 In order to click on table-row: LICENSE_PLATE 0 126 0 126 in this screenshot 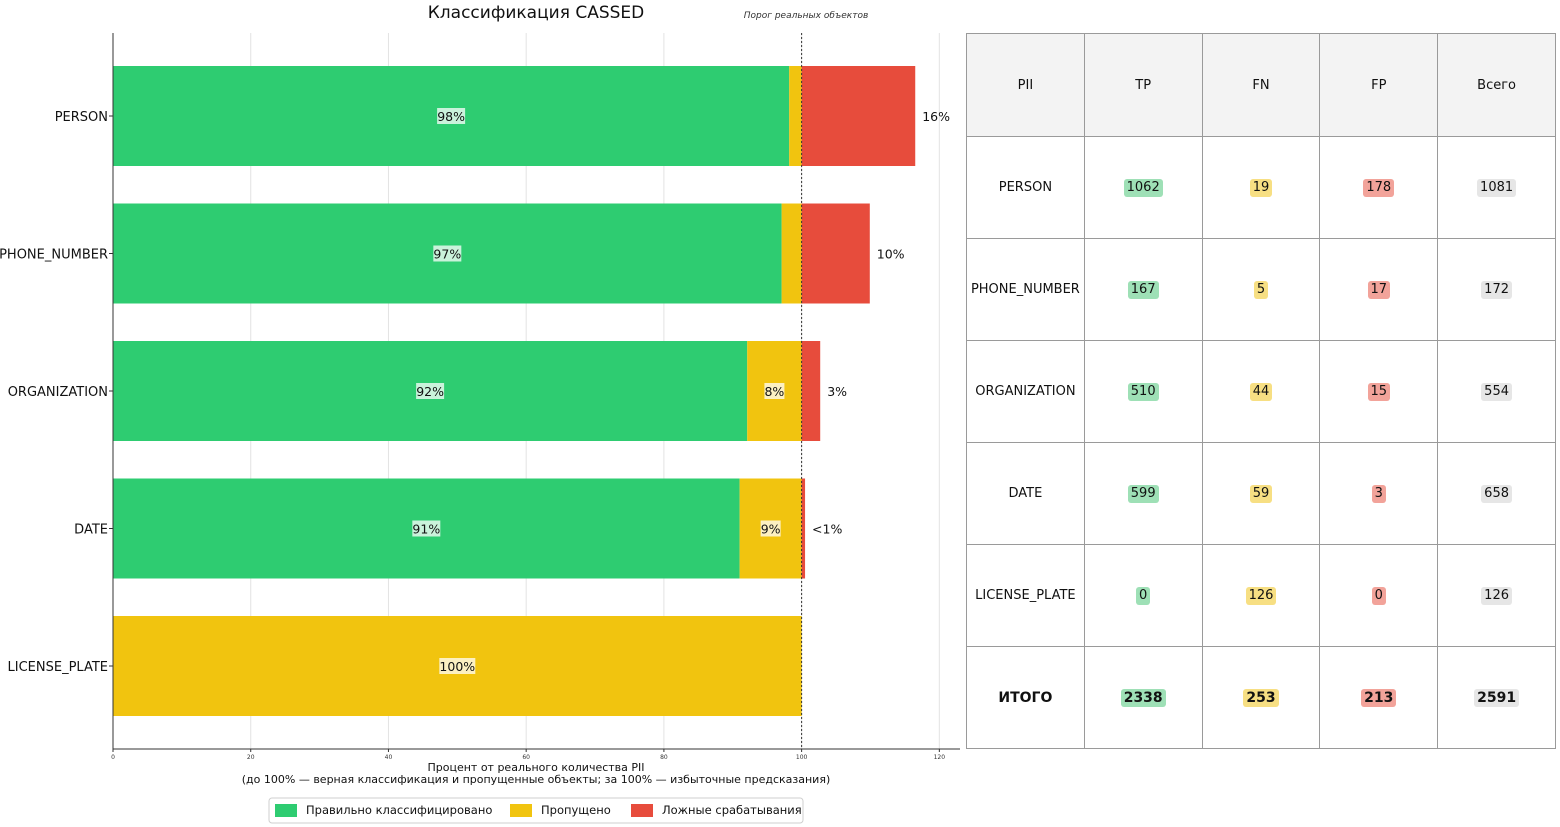, I will do `click(1261, 595)`.